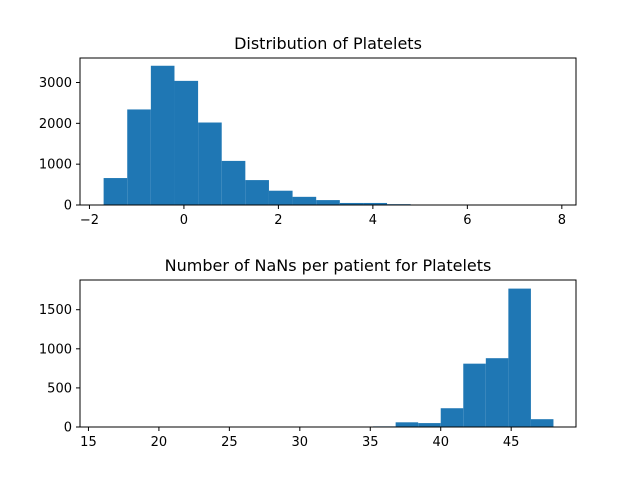 This screenshot has width=640, height=480. Describe the element at coordinates (511, 442) in the screenshot. I see `x-tick-label: 45` at that location.